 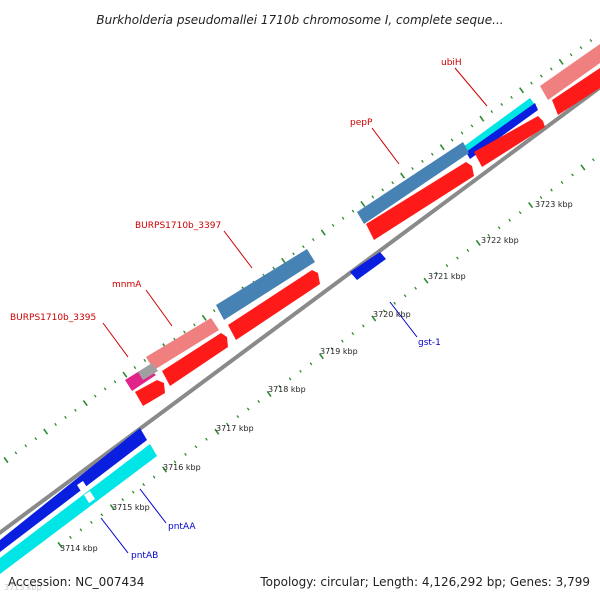 I want to click on label-burps3395: BURPS1710b_3395, so click(x=53, y=318).